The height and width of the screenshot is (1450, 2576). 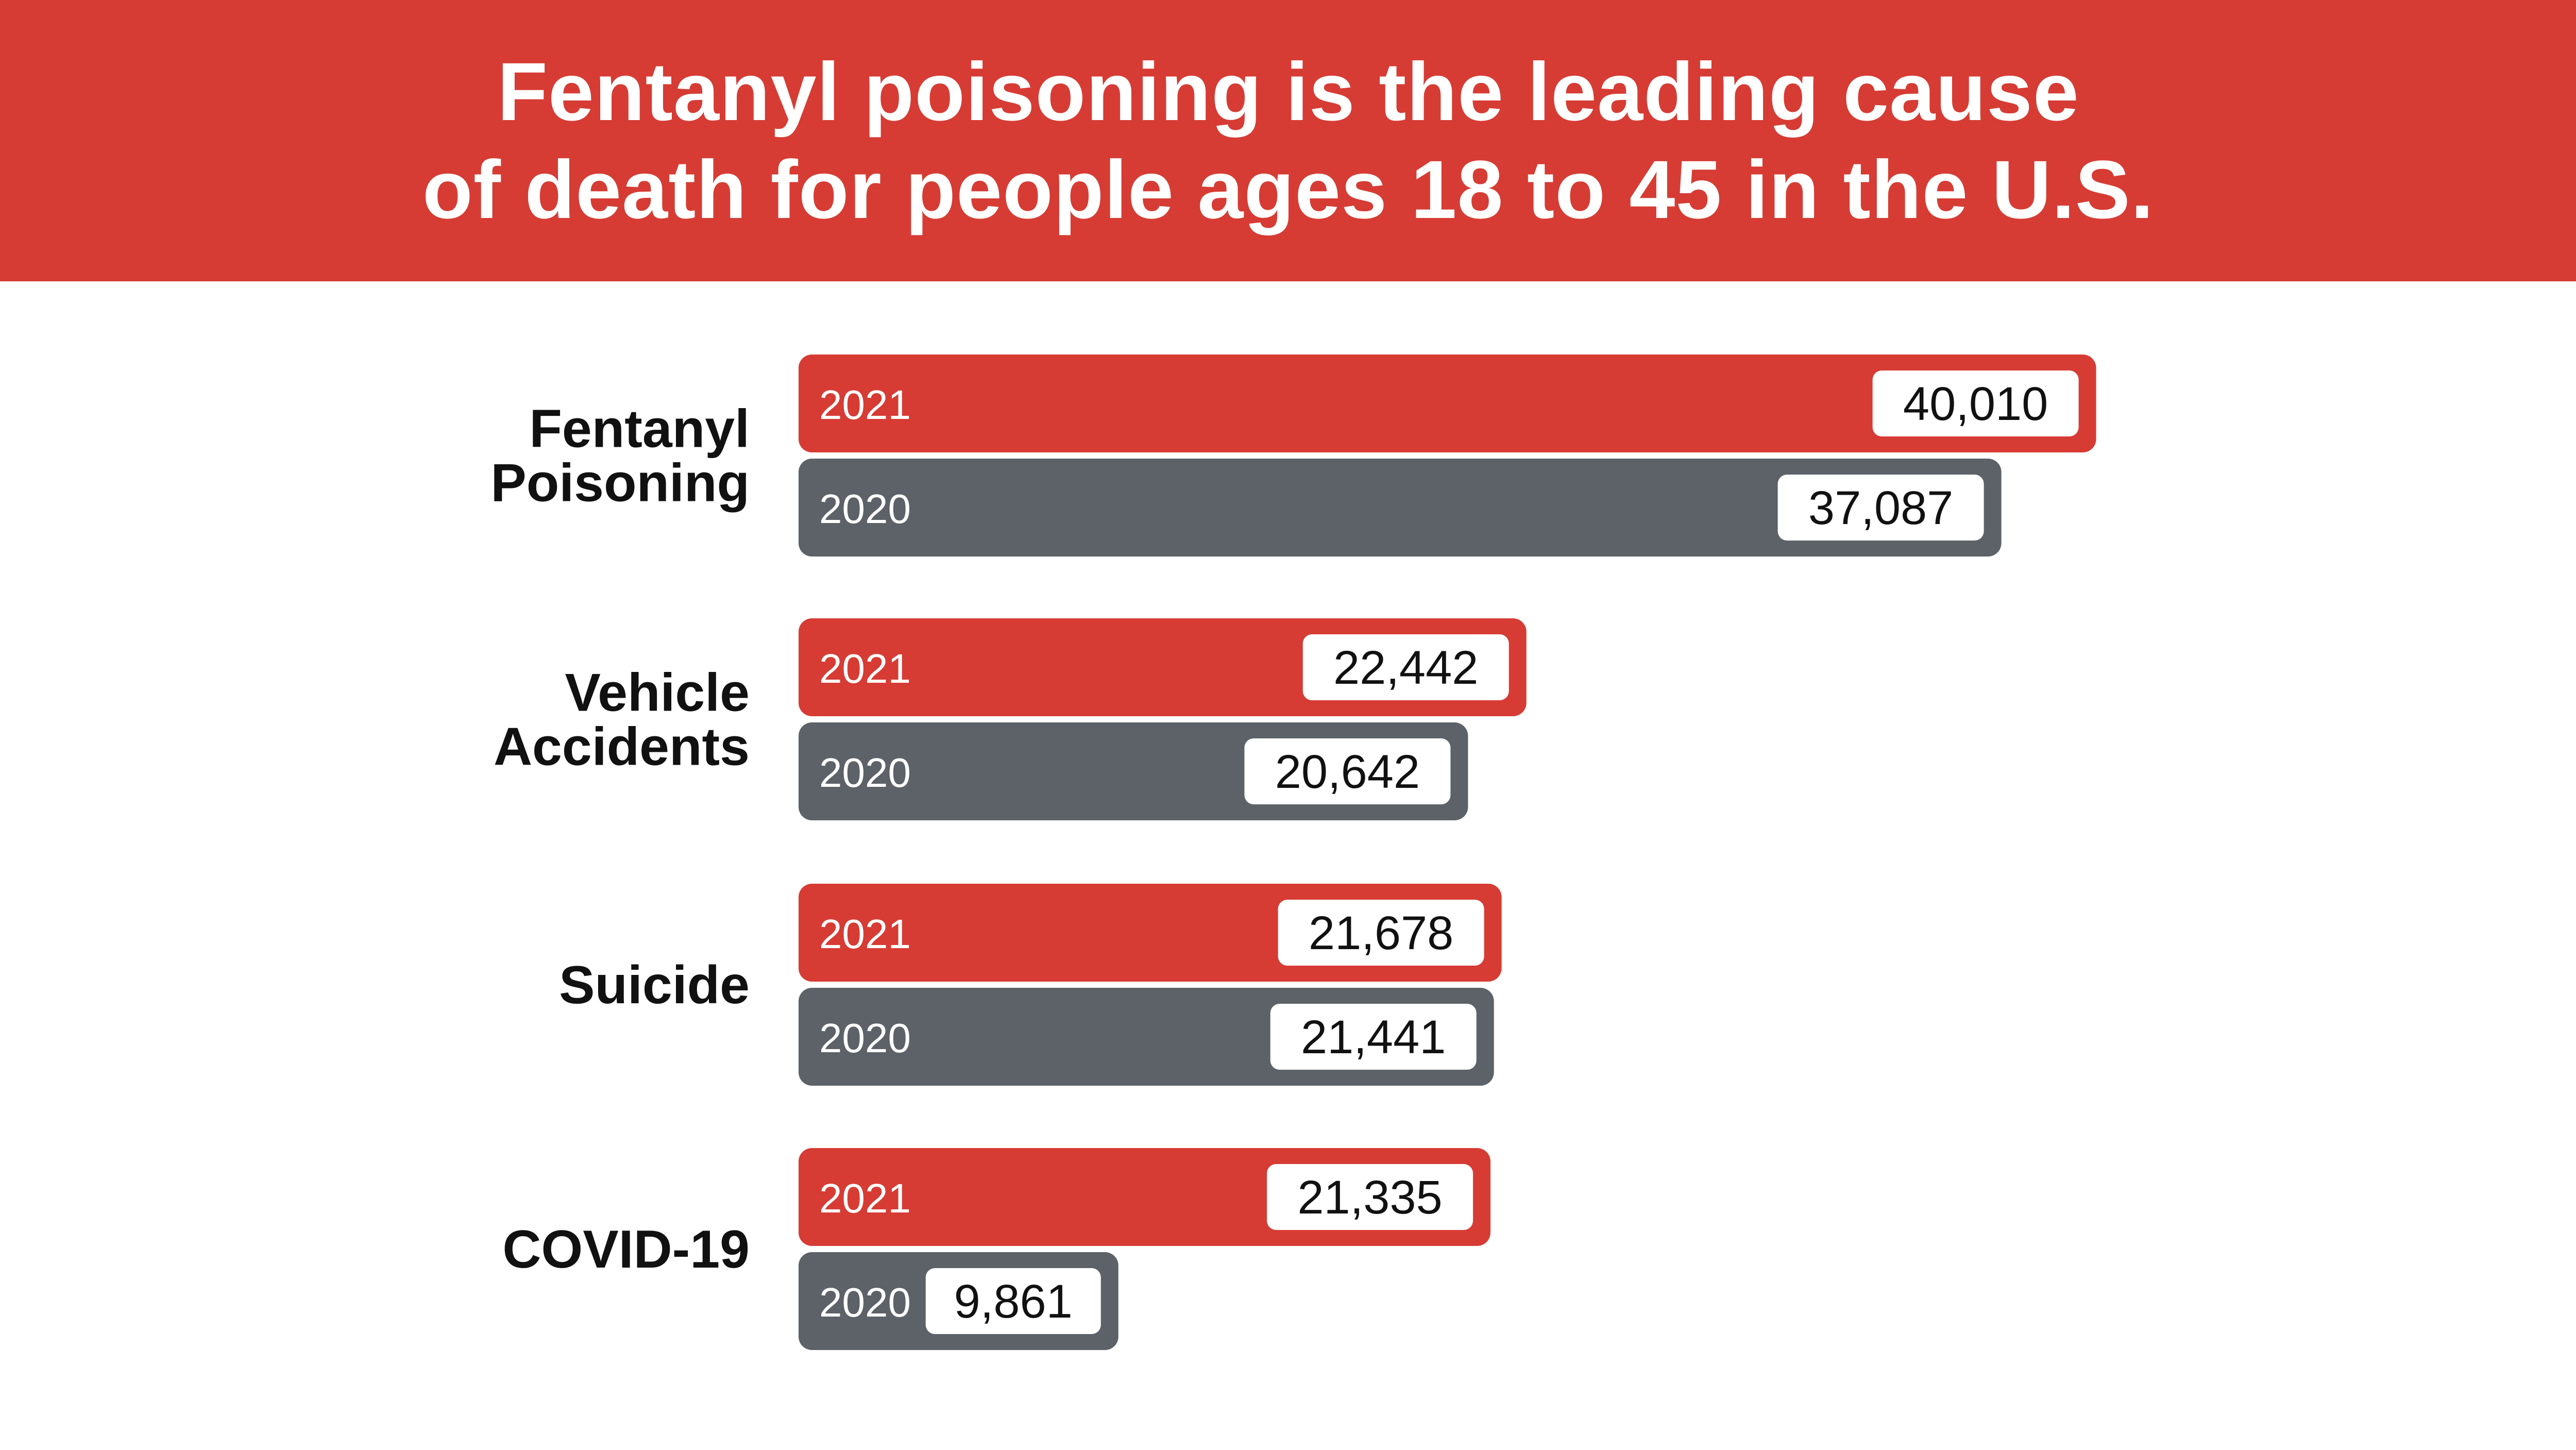 I want to click on value-label: 20,642, so click(x=1347, y=772).